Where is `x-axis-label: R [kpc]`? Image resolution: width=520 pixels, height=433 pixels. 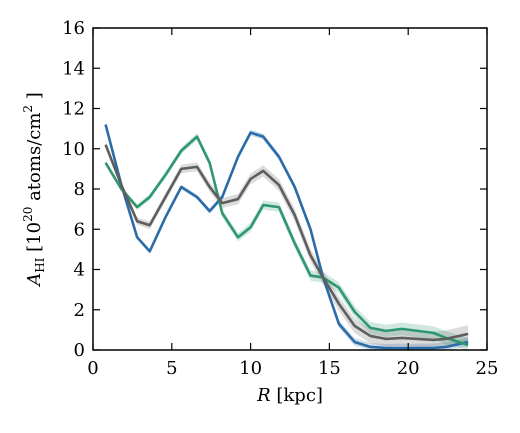 x-axis-label: R [kpc] is located at coordinates (289, 395).